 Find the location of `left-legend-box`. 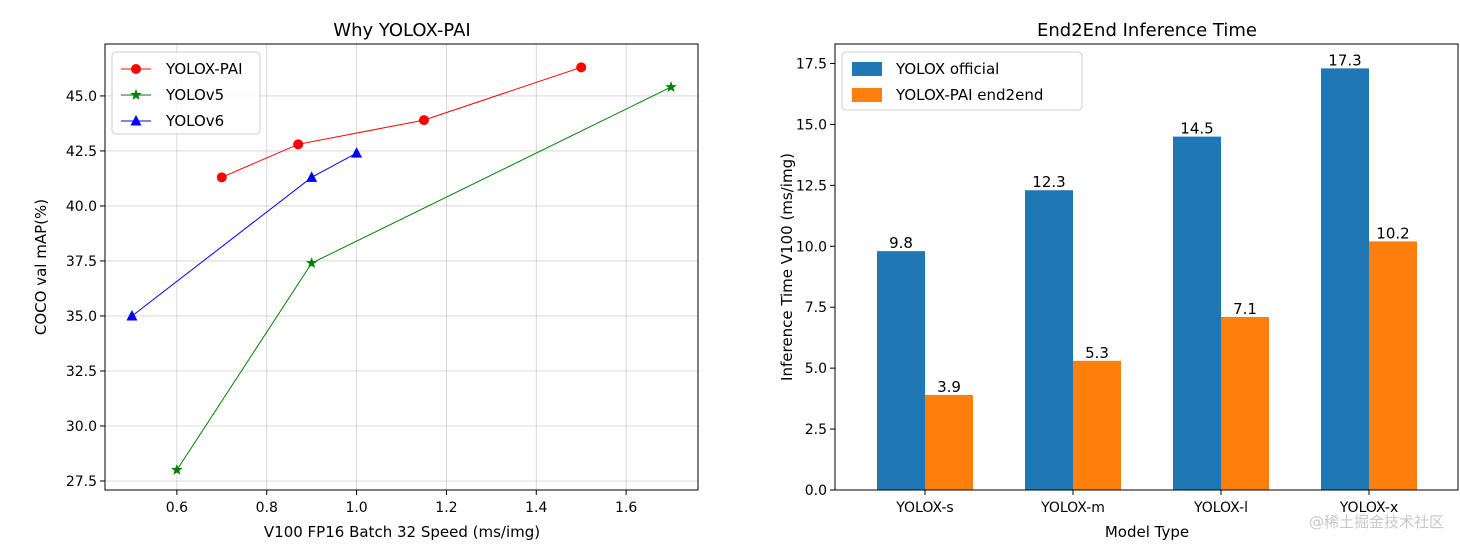

left-legend-box is located at coordinates (186, 93).